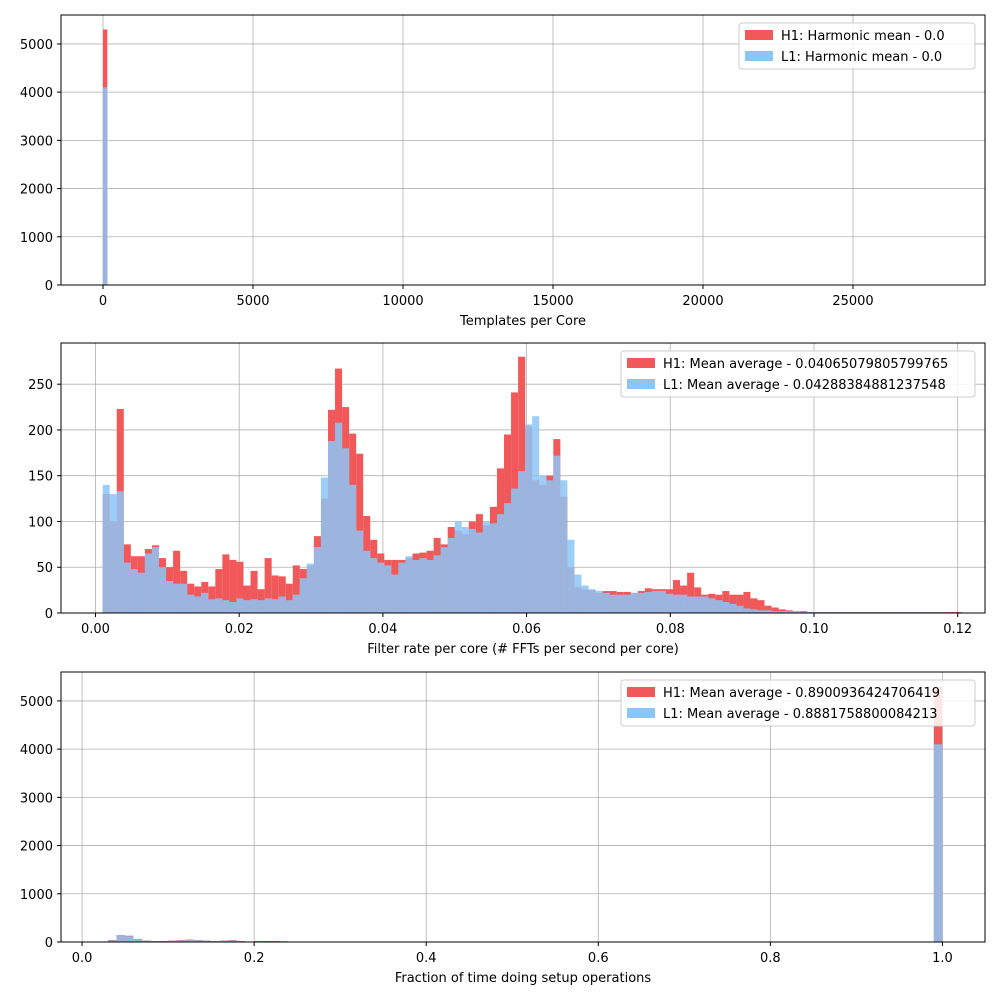  I want to click on y-tick-label: 100, so click(40, 522).